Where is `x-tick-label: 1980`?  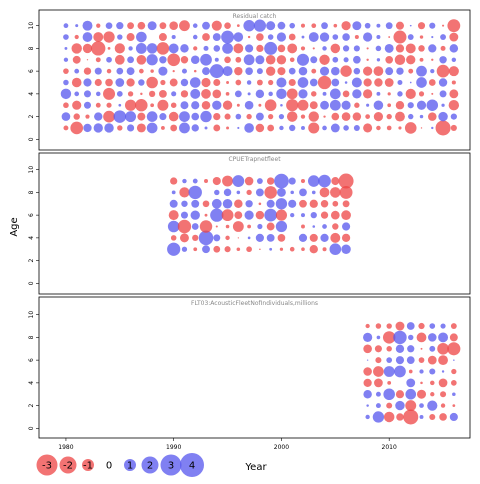
x-tick-label: 1980 is located at coordinates (65, 447).